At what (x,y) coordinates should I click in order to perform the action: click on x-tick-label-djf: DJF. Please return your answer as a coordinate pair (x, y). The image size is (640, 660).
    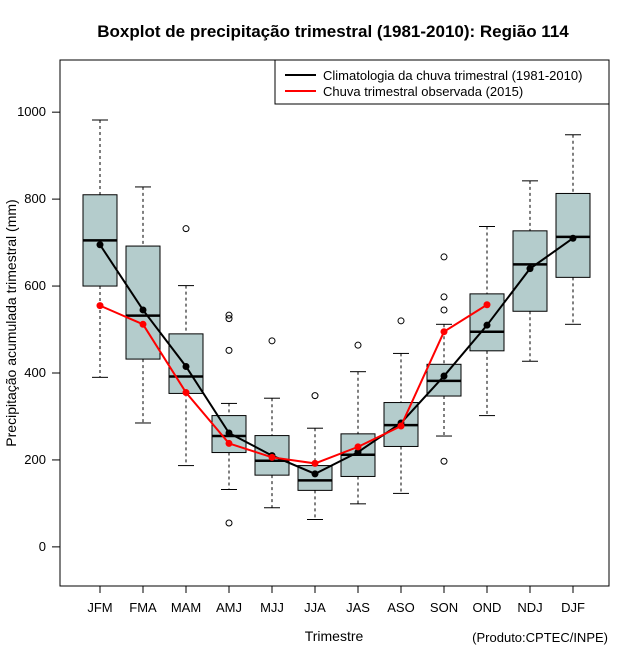
    Looking at the image, I should click on (573, 607).